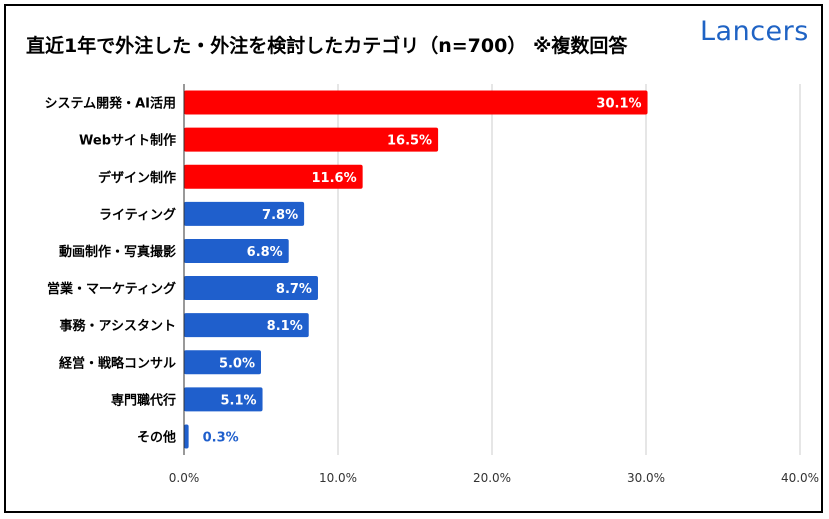 The width and height of the screenshot is (829, 519). What do you see at coordinates (409, 141) in the screenshot?
I see `value-label: 16.5%` at bounding box center [409, 141].